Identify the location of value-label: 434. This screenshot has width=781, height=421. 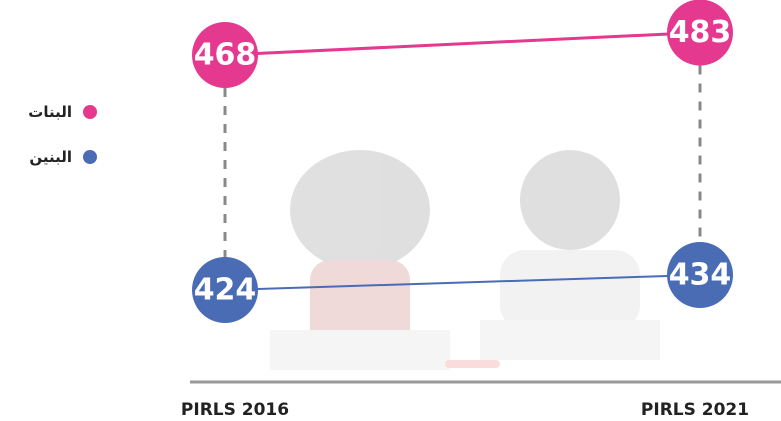
(700, 275).